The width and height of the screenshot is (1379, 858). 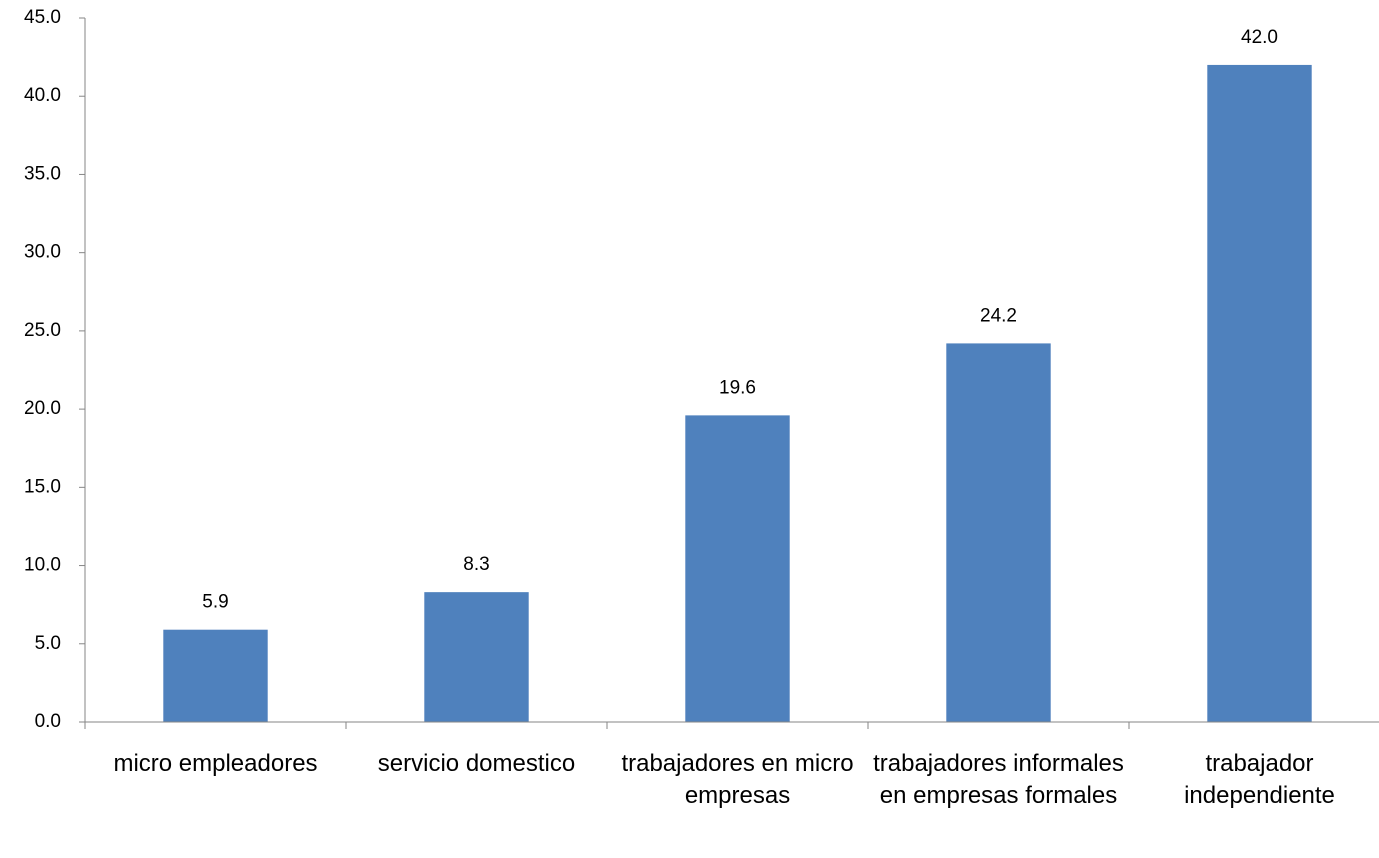 I want to click on data-label: 19.6, so click(x=737, y=387).